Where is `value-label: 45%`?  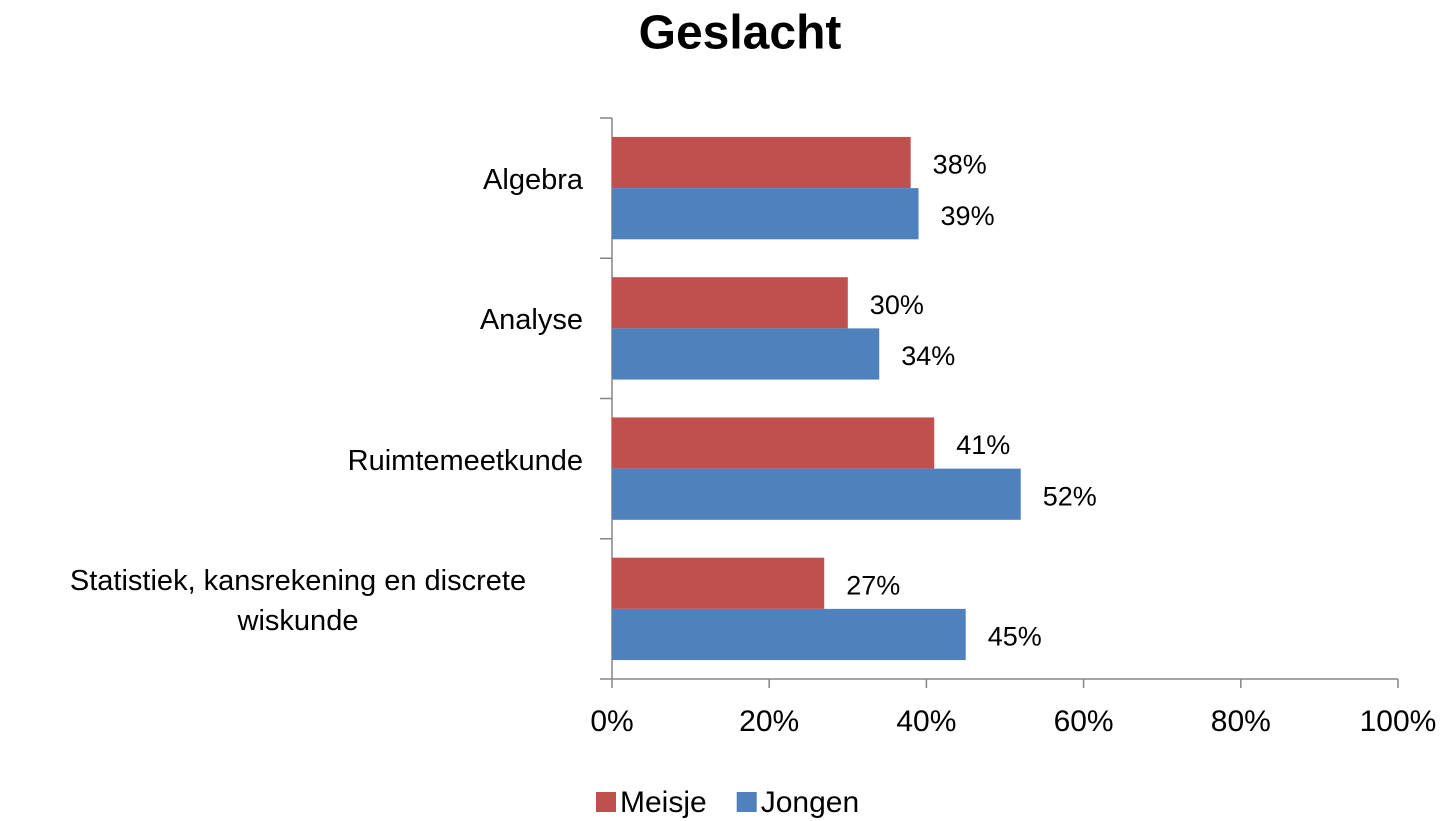
value-label: 45% is located at coordinates (1015, 637).